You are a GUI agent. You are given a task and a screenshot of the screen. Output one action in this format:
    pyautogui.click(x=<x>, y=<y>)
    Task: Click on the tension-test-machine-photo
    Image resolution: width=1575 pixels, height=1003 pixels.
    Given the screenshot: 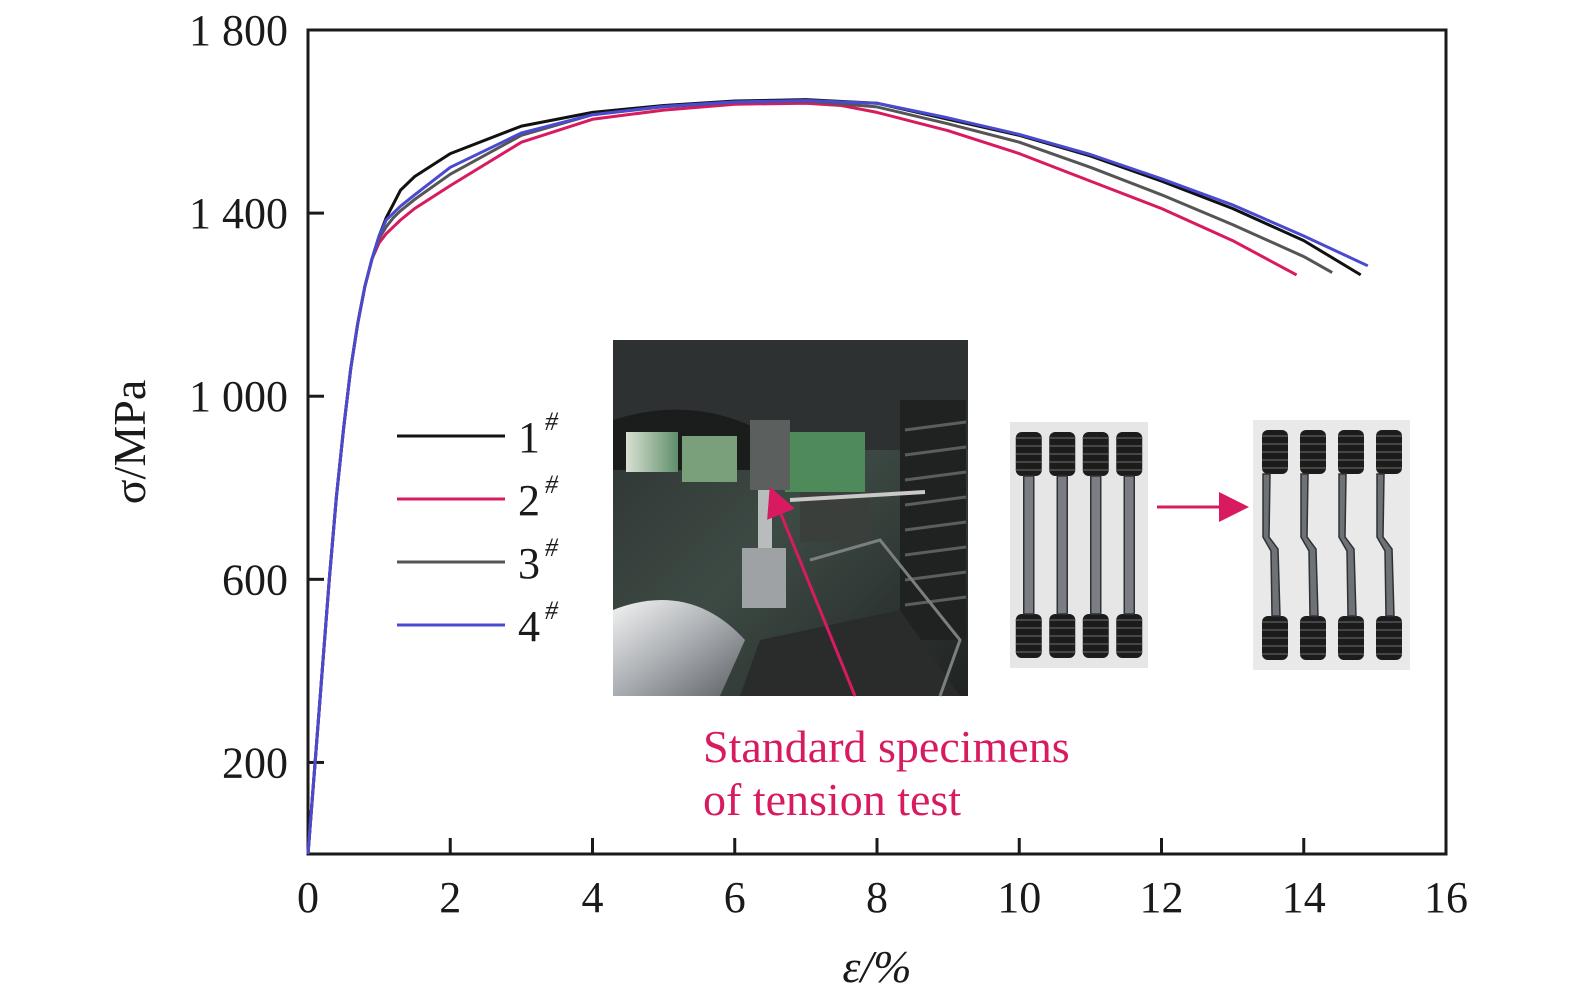 What is the action you would take?
    pyautogui.click(x=790, y=518)
    